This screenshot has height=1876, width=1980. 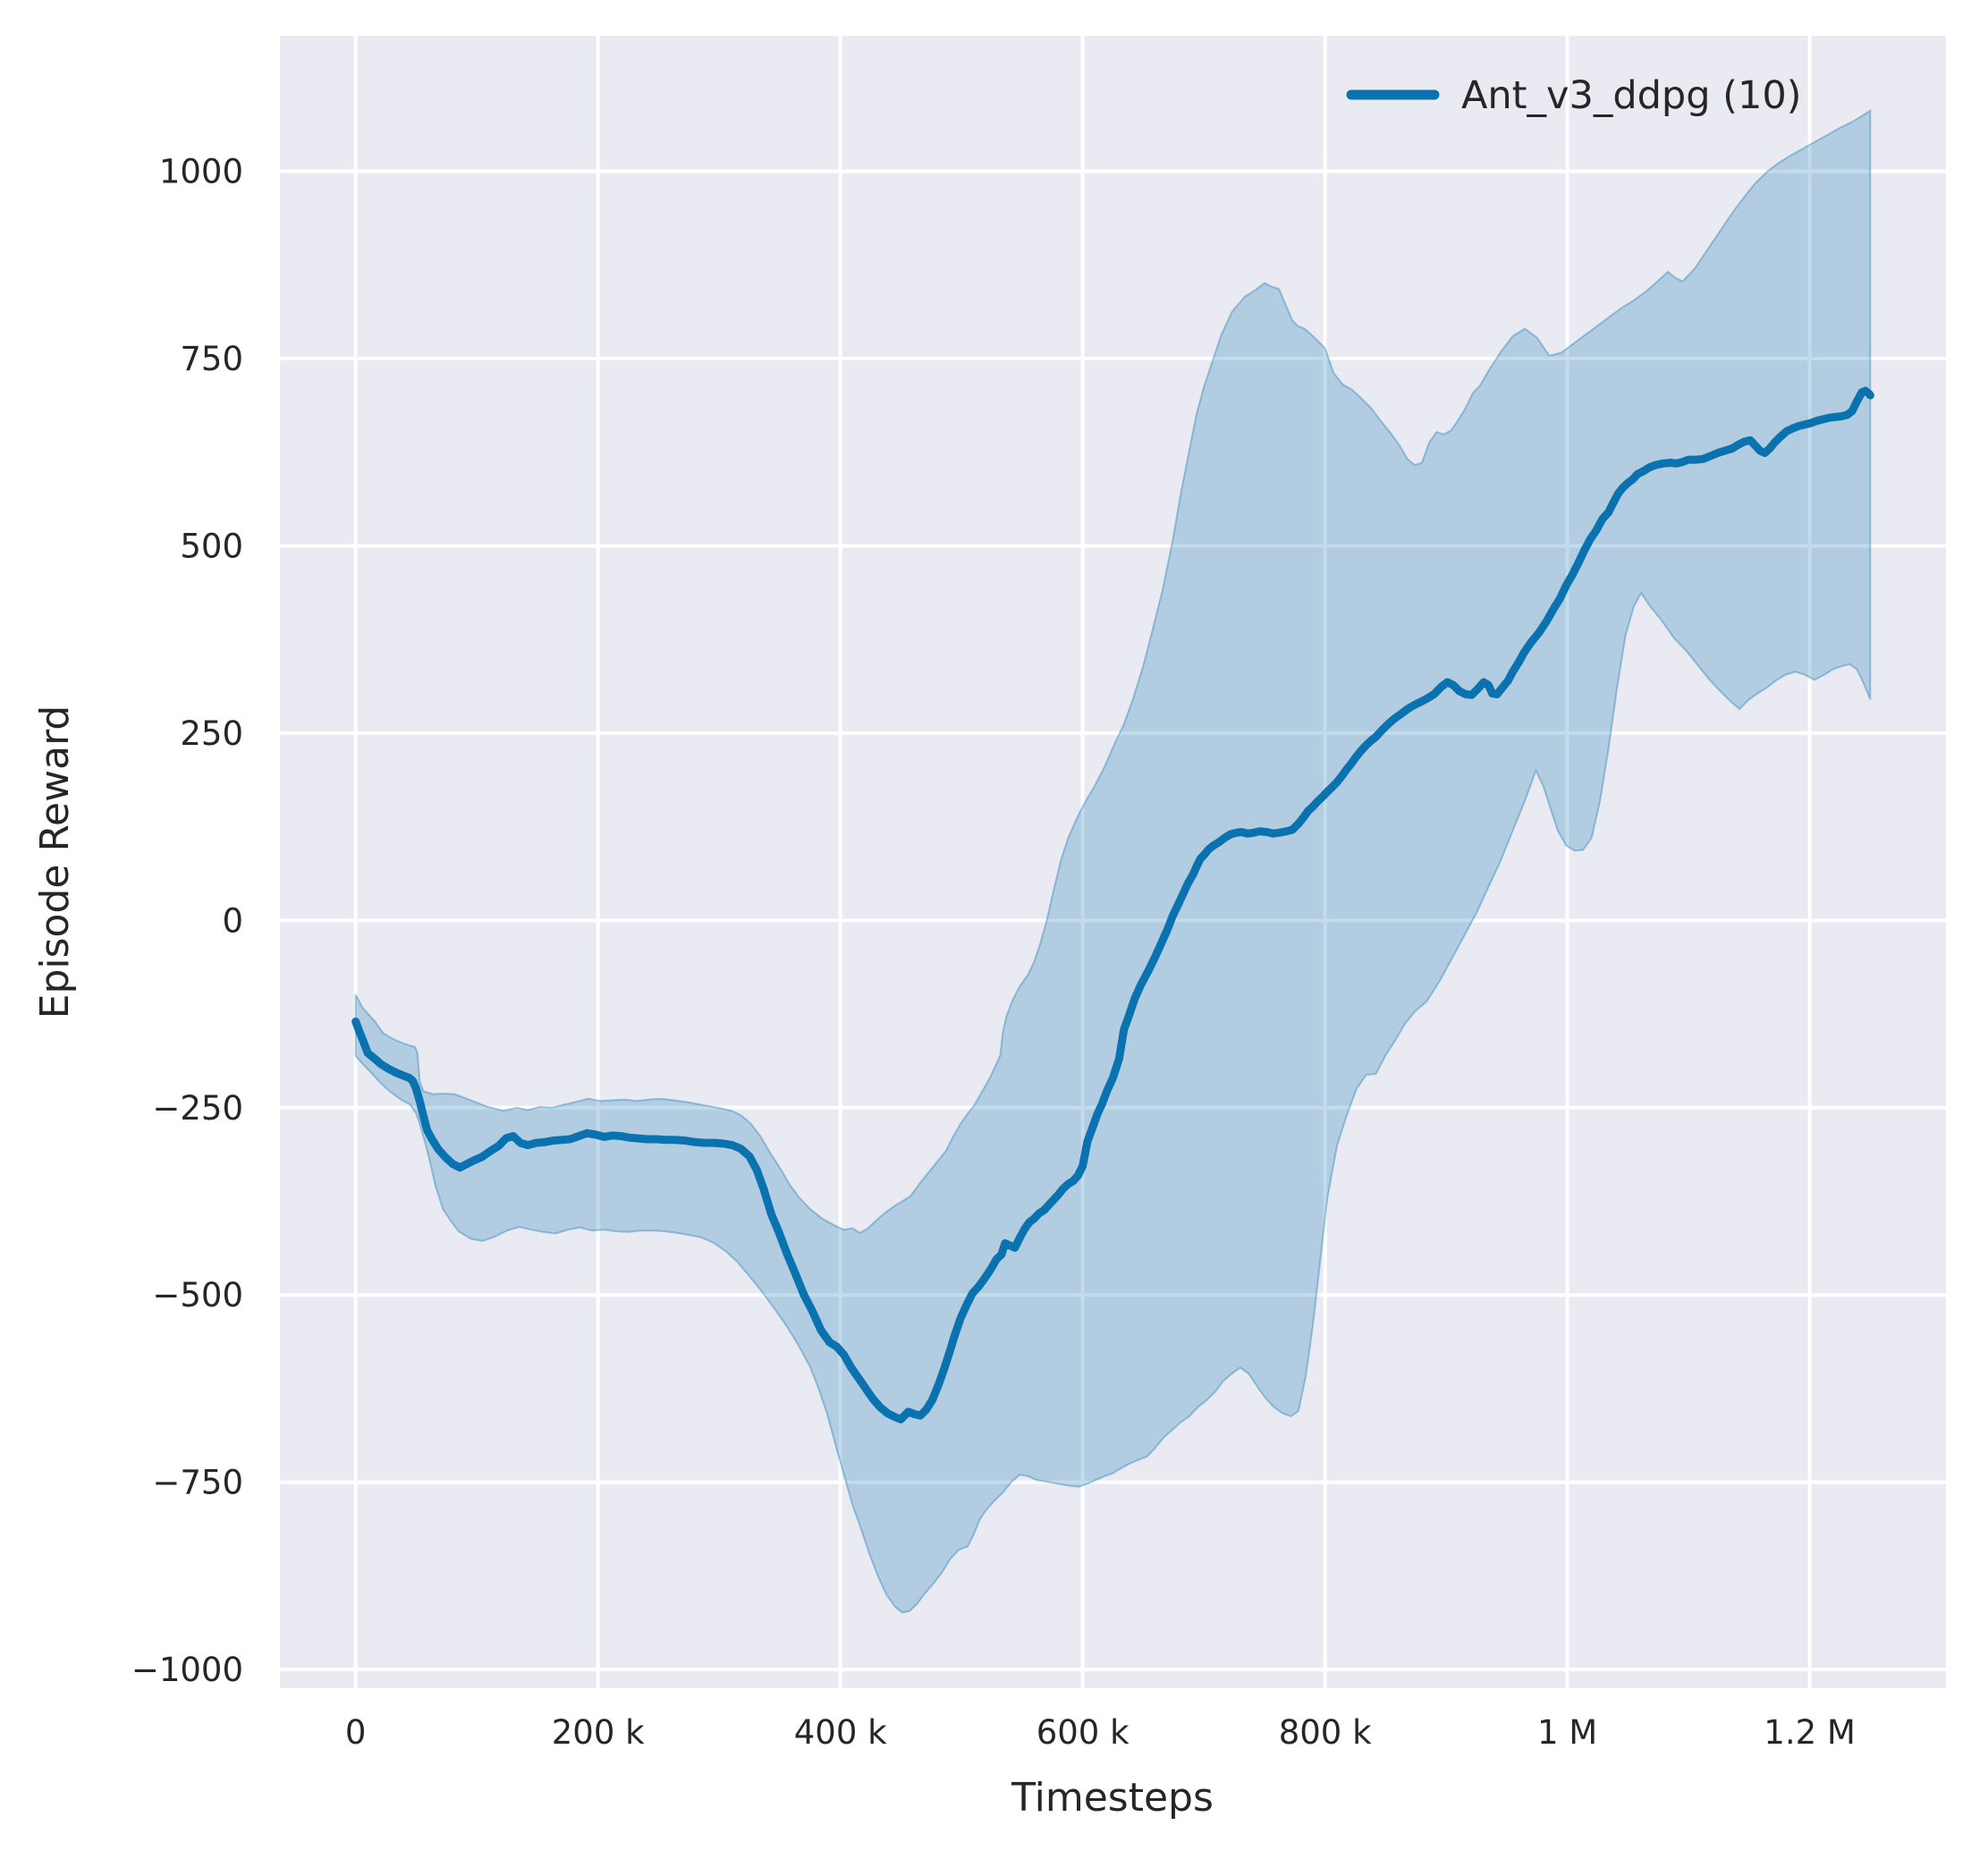 What do you see at coordinates (598, 1733) in the screenshot?
I see `x-tick-label: 200 k` at bounding box center [598, 1733].